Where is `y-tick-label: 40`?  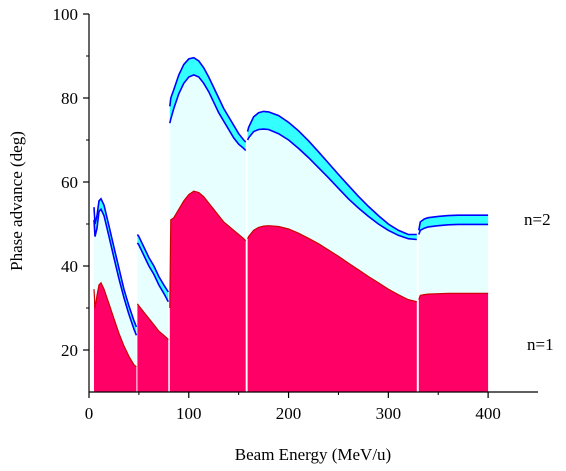 y-tick-label: 40 is located at coordinates (69, 266).